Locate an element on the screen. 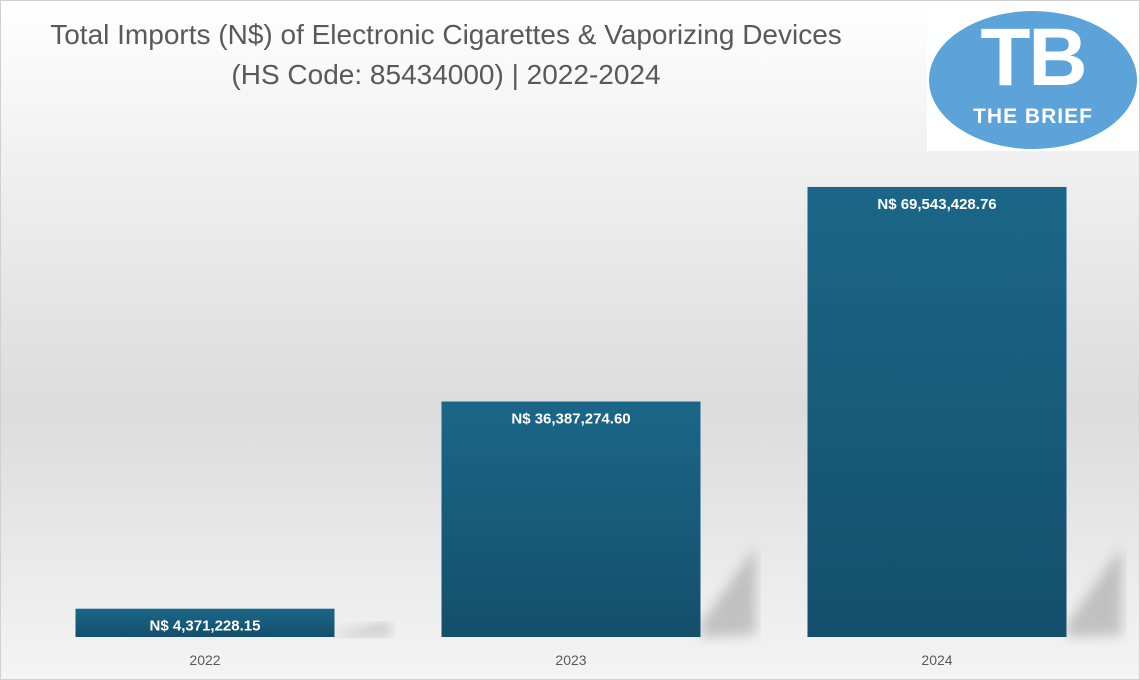  x-tick-label-2023: 2023 is located at coordinates (570, 660).